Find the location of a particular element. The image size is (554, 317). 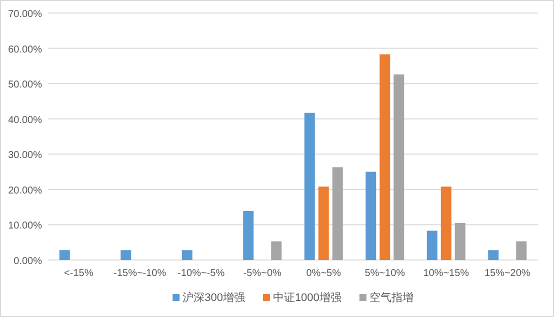

legend-label: 空气指增 is located at coordinates (391, 297).